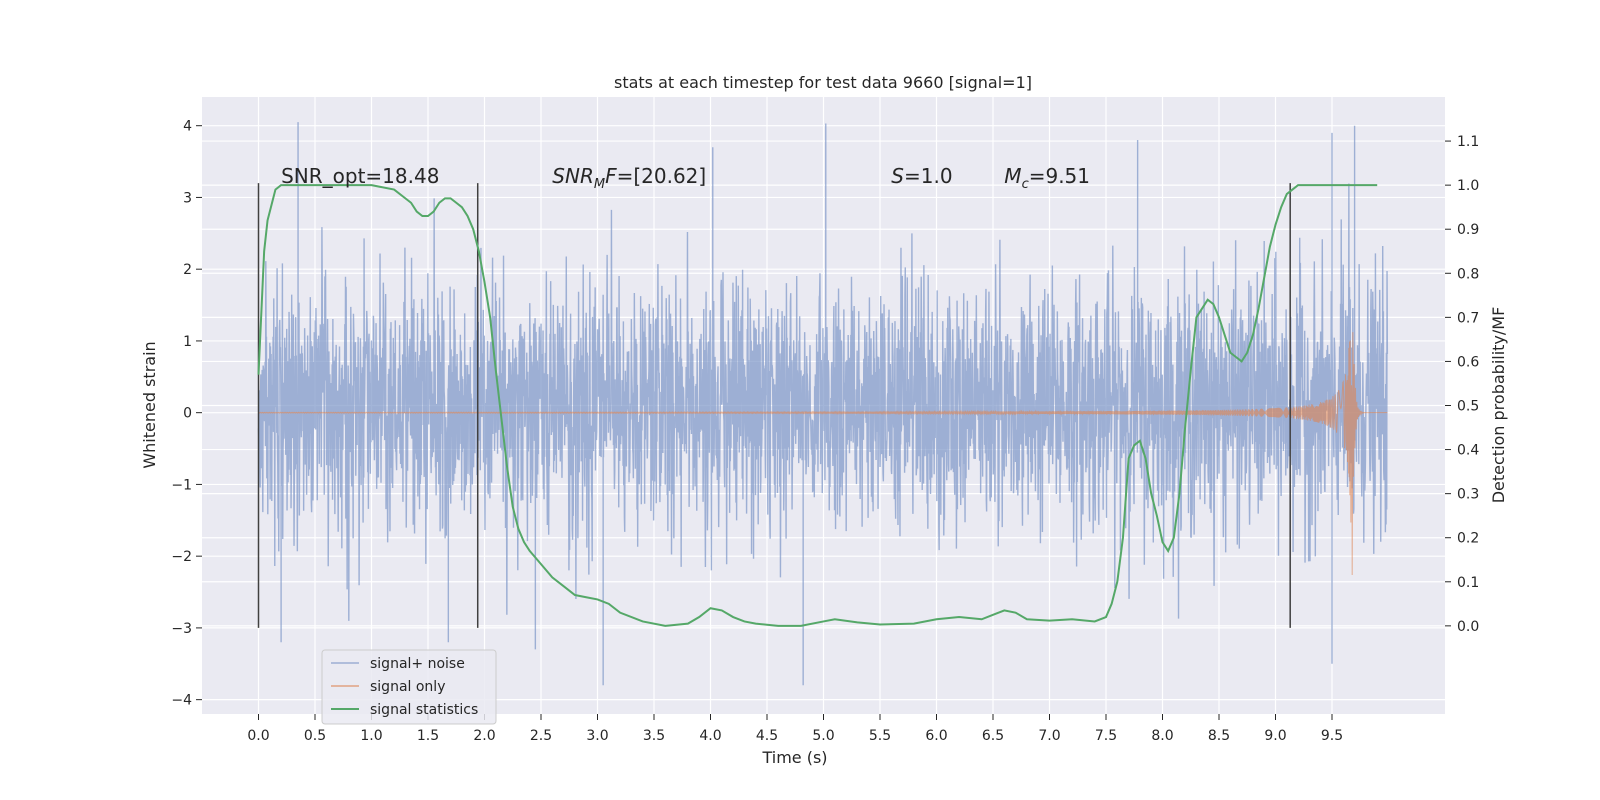 This screenshot has width=1600, height=800. I want to click on x-tick-label: 5.5, so click(880, 736).